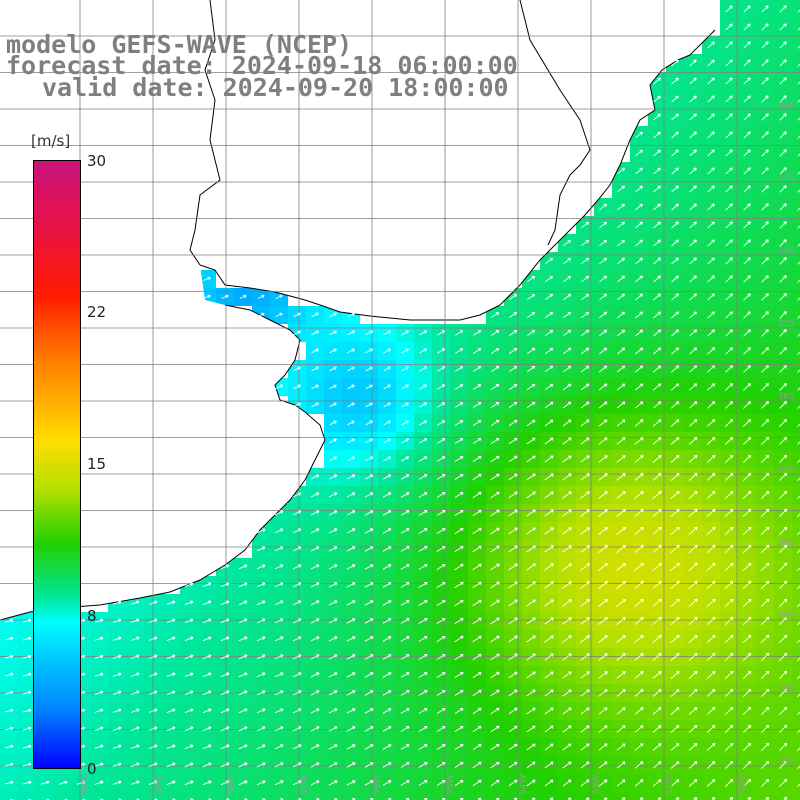 Image resolution: width=800 pixels, height=800 pixels. What do you see at coordinates (786, 543) in the screenshot?
I see `latitude-label: 38S` at bounding box center [786, 543].